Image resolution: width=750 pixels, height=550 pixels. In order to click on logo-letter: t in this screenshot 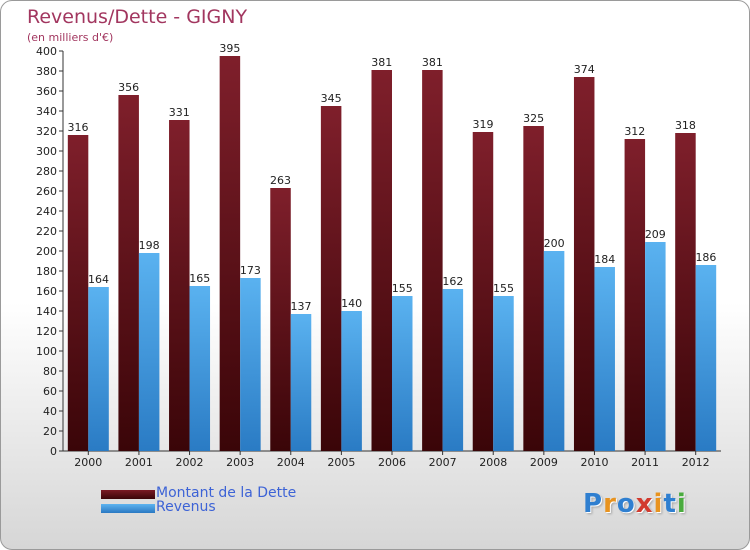, I will do `click(670, 504)`.